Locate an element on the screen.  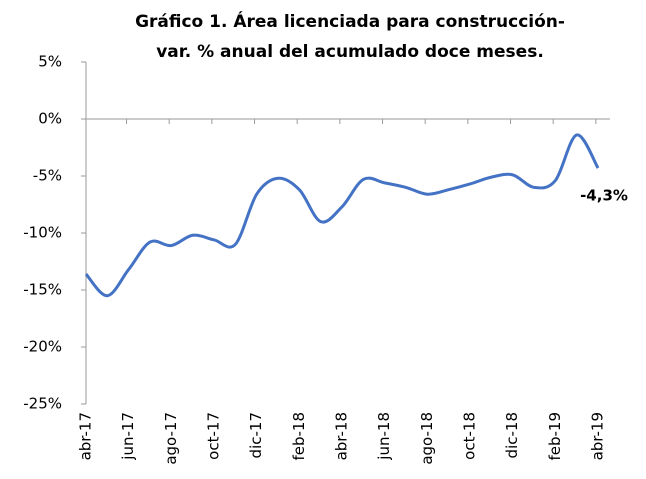
x-tick-label: jun-18 is located at coordinates (384, 436).